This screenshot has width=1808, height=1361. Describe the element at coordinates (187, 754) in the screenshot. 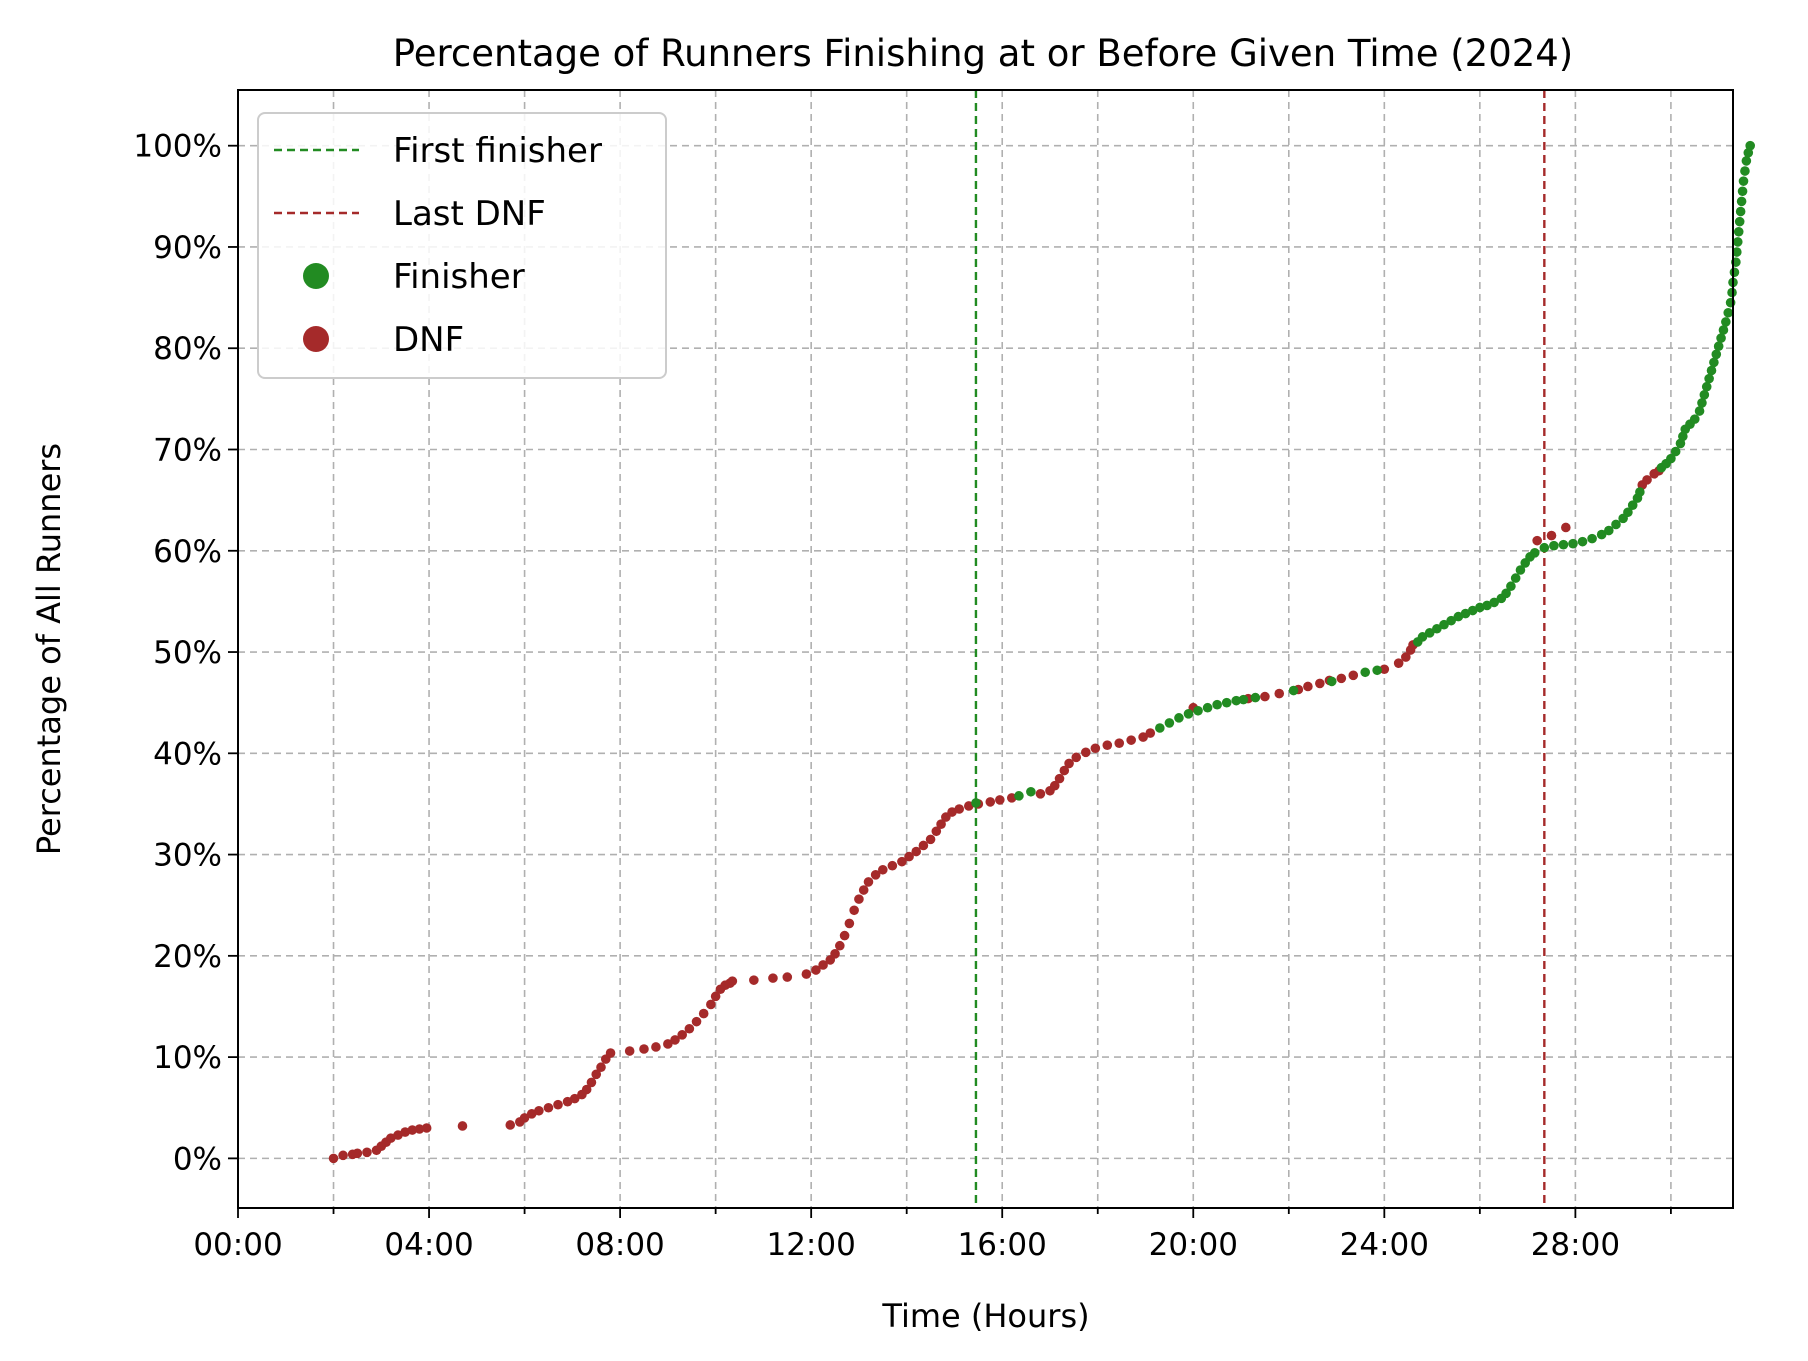

I see `y-tick-label: 40%` at that location.